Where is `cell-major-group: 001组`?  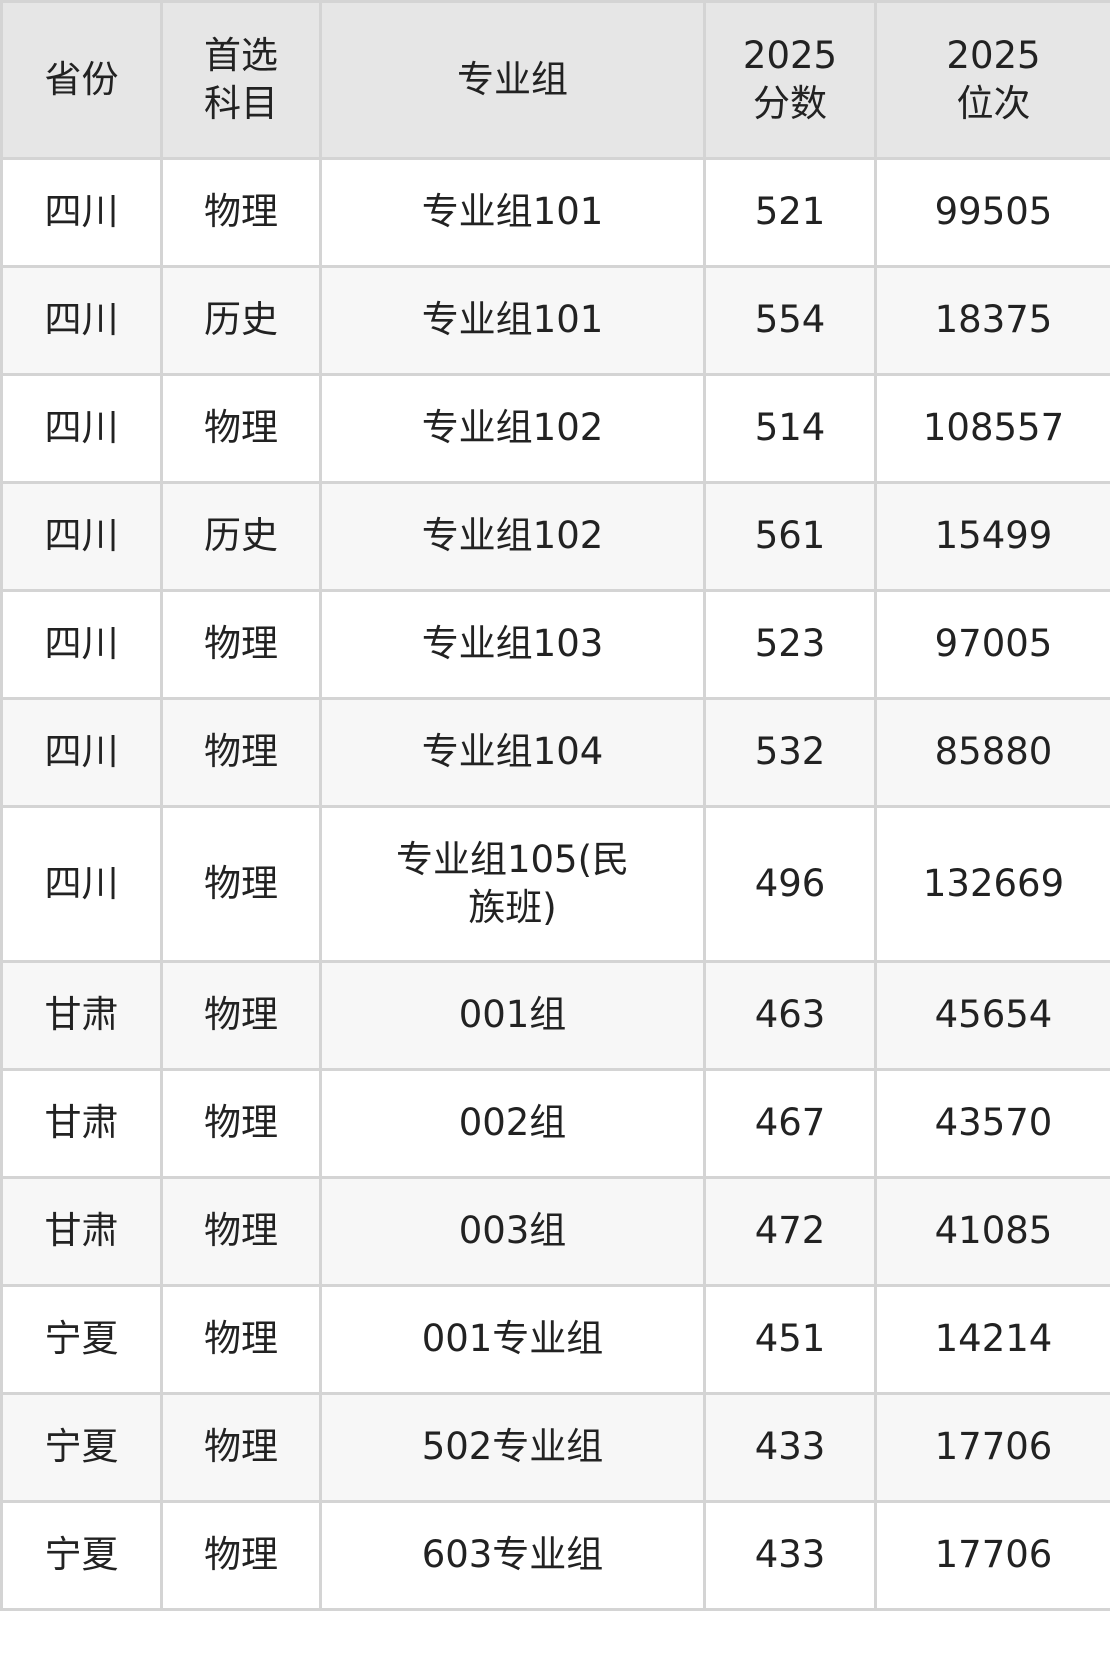
cell-major-group: 001组 is located at coordinates (512, 1015).